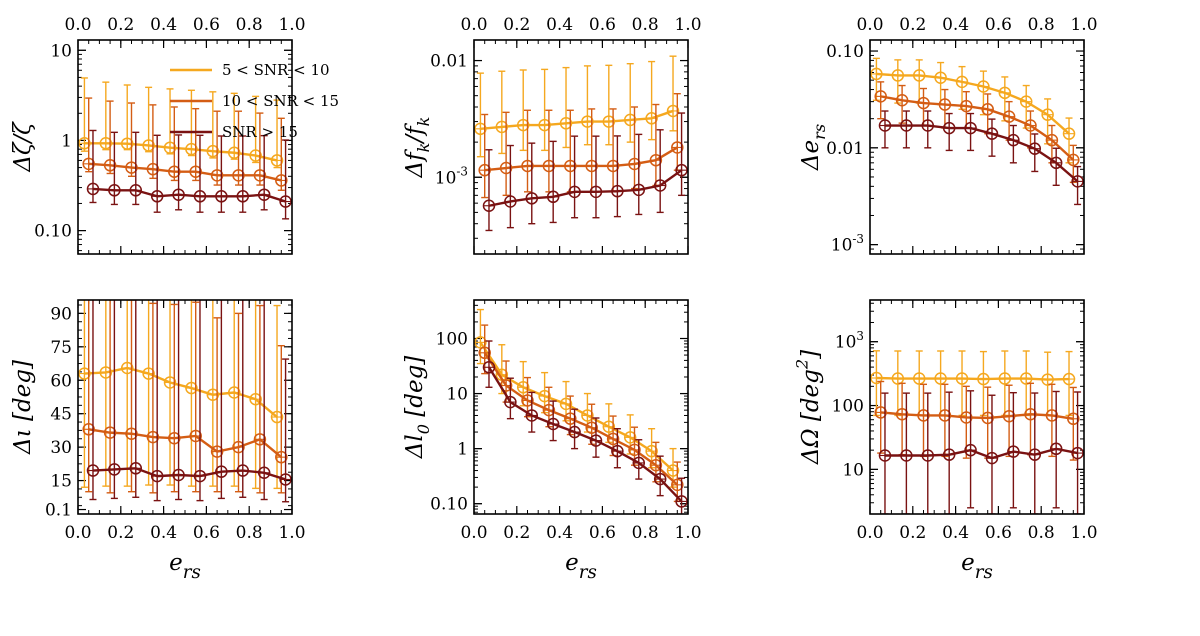 The height and width of the screenshot is (636, 1200). What do you see at coordinates (61, 448) in the screenshot?
I see `y-tick-label: 30` at bounding box center [61, 448].